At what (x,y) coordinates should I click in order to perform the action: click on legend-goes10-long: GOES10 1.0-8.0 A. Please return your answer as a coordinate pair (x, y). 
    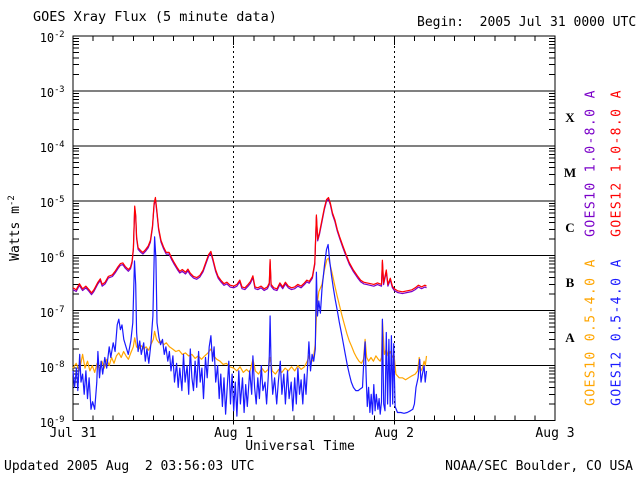
    Looking at the image, I should click on (591, 163).